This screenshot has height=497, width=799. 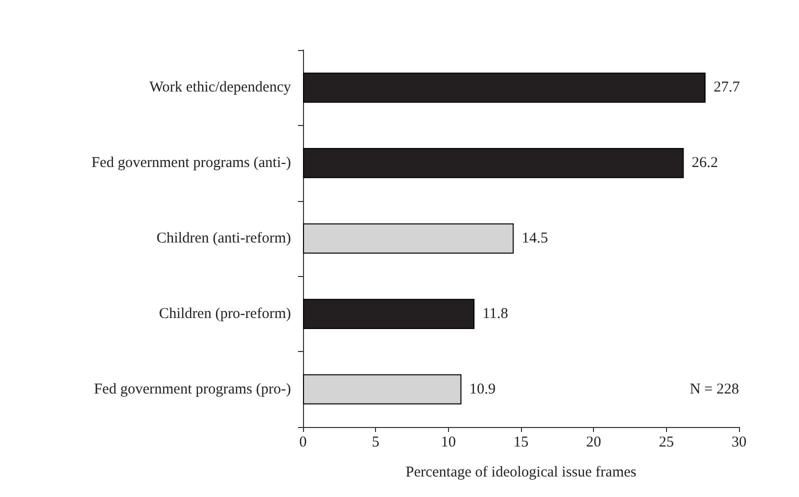 What do you see at coordinates (220, 88) in the screenshot?
I see `y-tick-label: Work ethic/dependency` at bounding box center [220, 88].